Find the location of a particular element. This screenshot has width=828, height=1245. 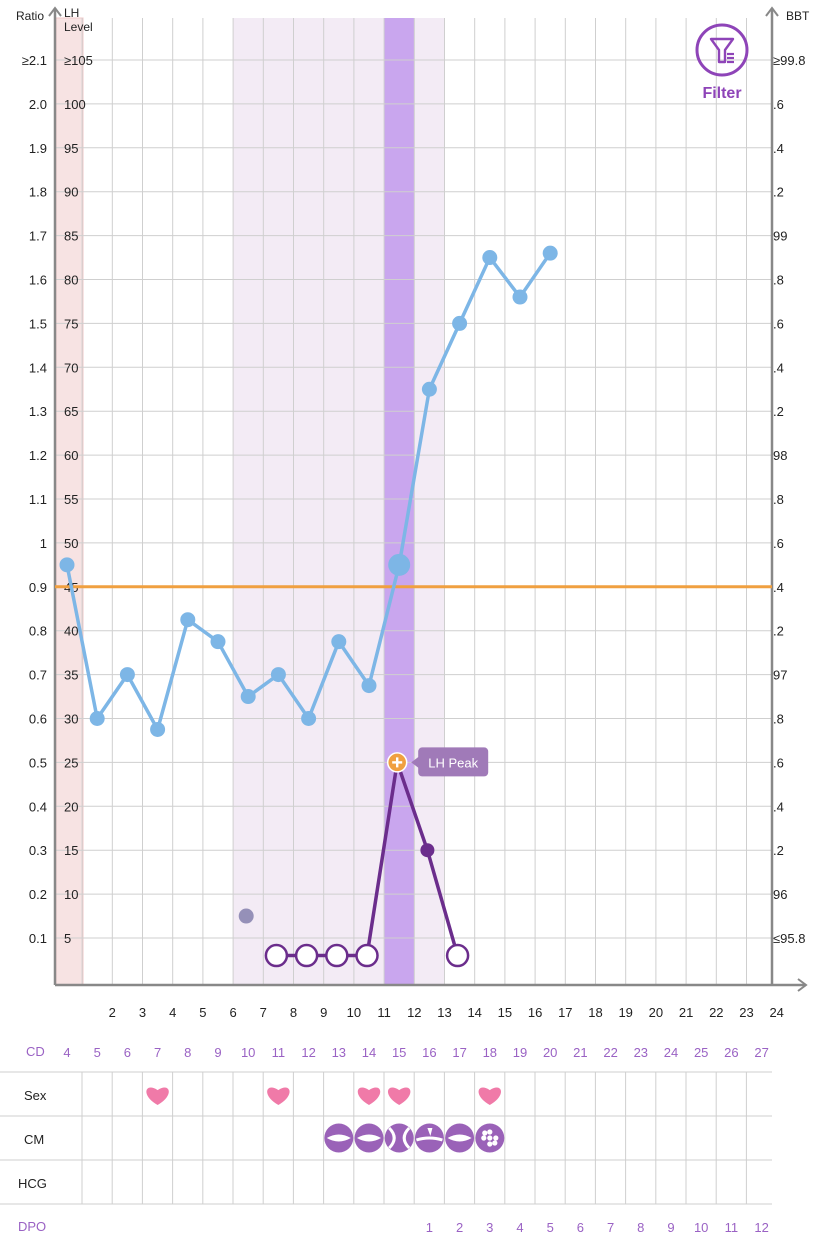

cd-value: 24 is located at coordinates (671, 1052).